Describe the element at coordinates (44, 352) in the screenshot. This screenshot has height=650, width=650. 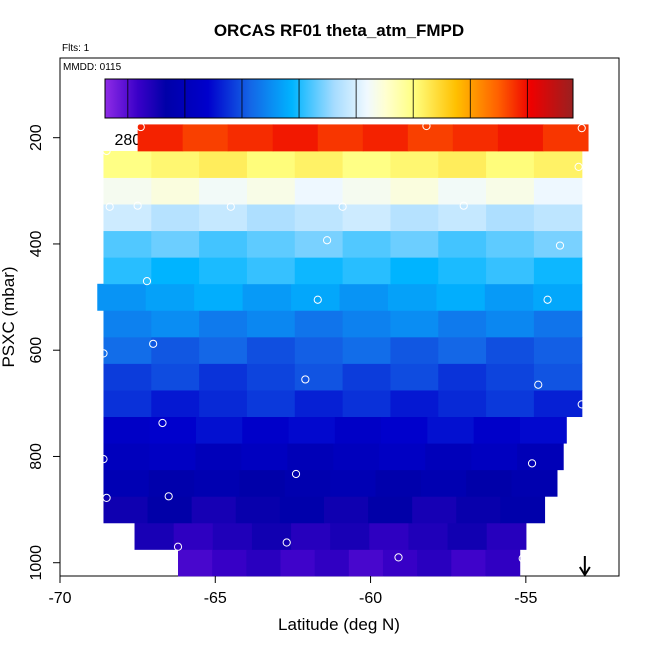
I see `y-axis: 200 400 600 800 1000` at that location.